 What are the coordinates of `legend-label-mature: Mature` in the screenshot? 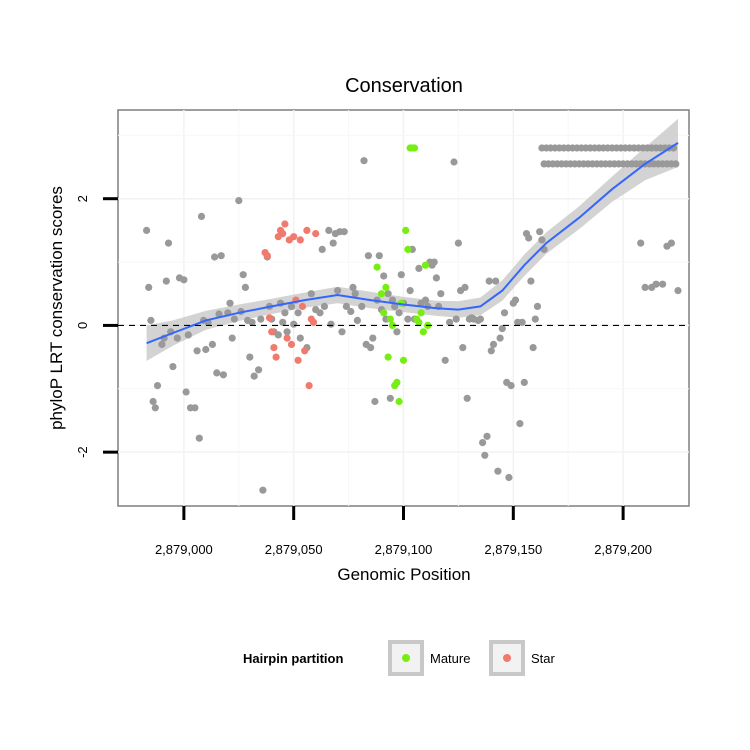 It's located at (450, 658).